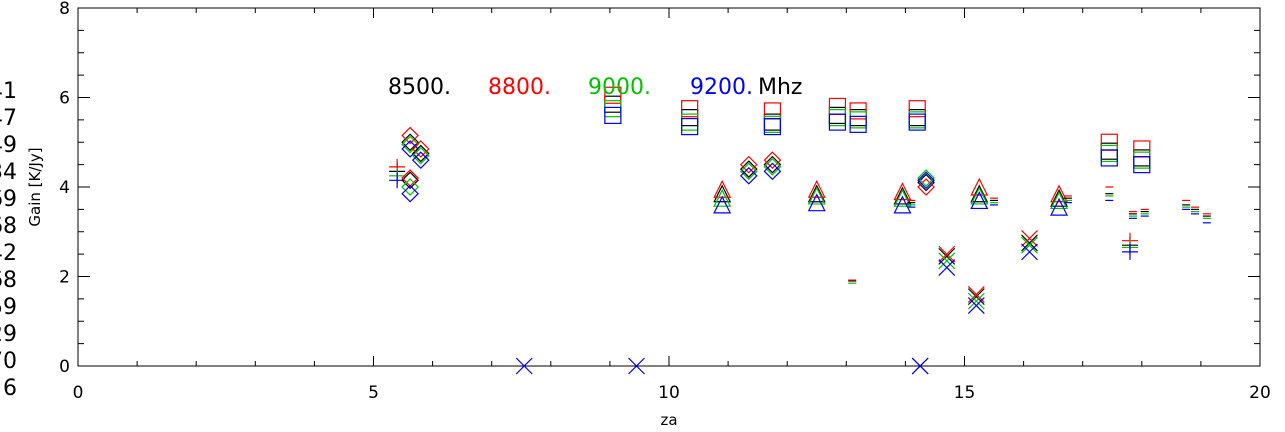 Image resolution: width=1285 pixels, height=432 pixels. Describe the element at coordinates (78, 393) in the screenshot. I see `x-tick-label: 0` at that location.